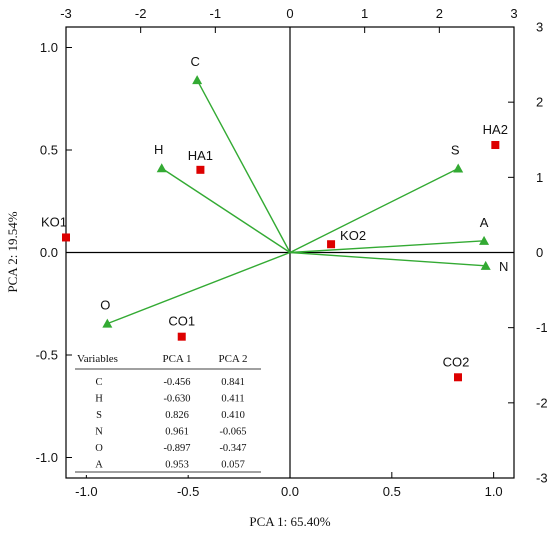  What do you see at coordinates (99, 415) in the screenshot?
I see `table-cell-variable: S` at bounding box center [99, 415].